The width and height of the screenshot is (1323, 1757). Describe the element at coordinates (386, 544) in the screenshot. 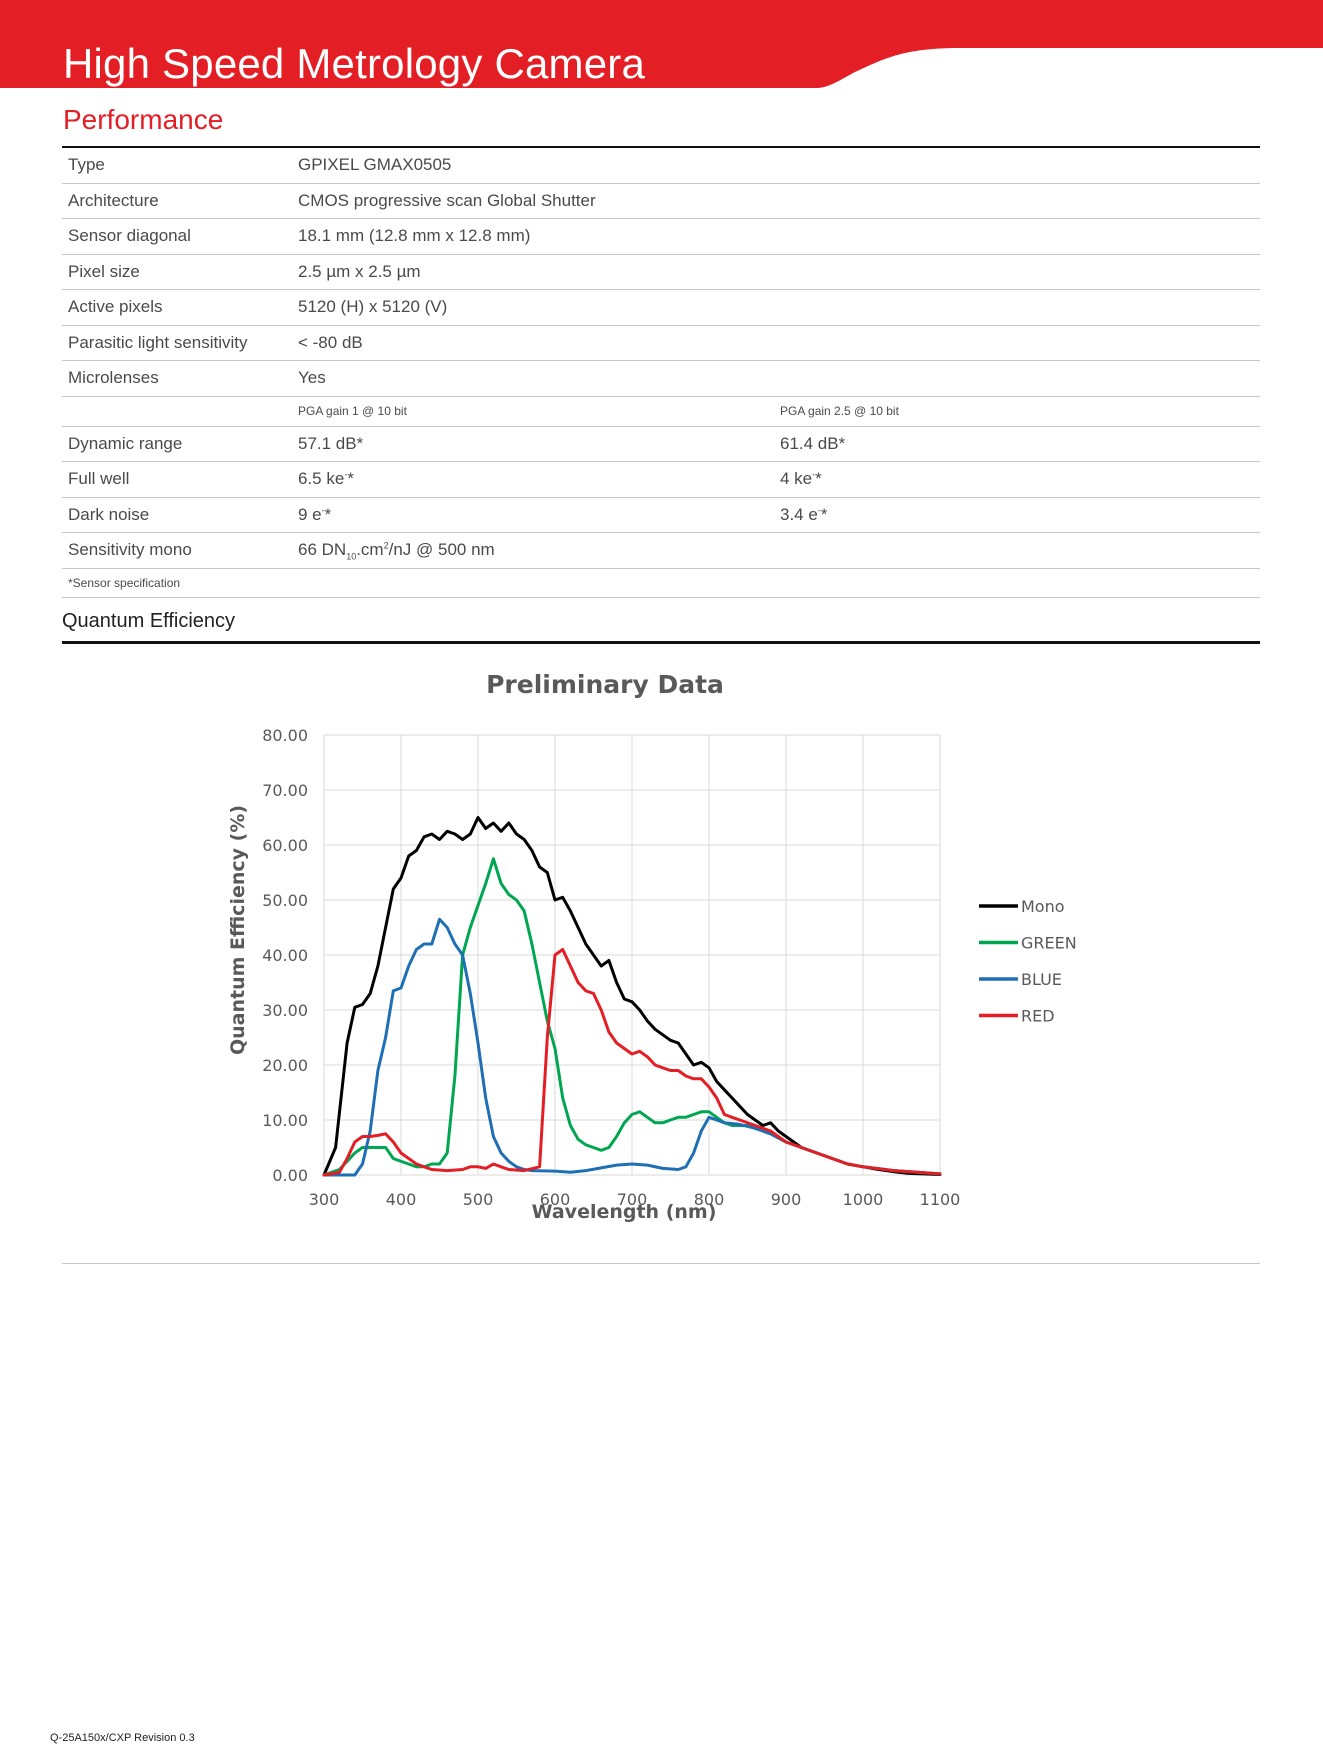

I see `value-sup: 2` at that location.